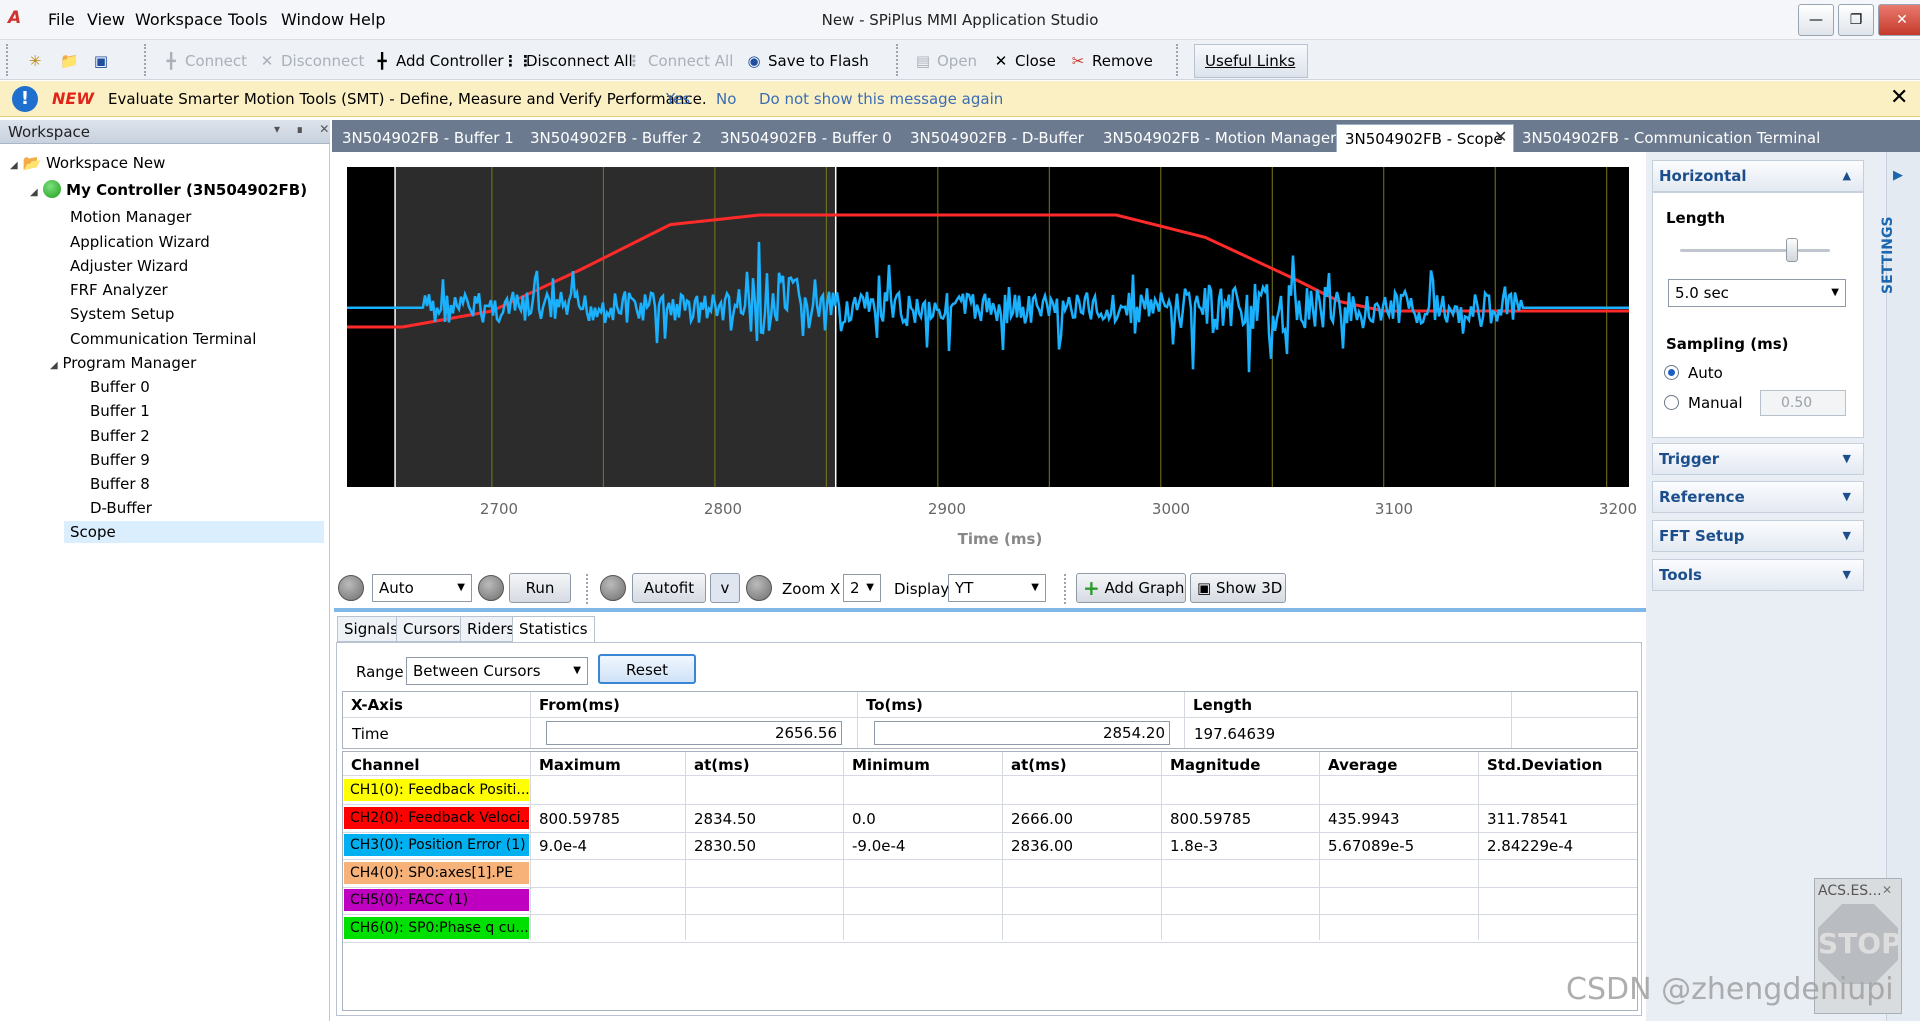  What do you see at coordinates (120, 460) in the screenshot?
I see `tree-item-buffer-9: Buffer 9` at bounding box center [120, 460].